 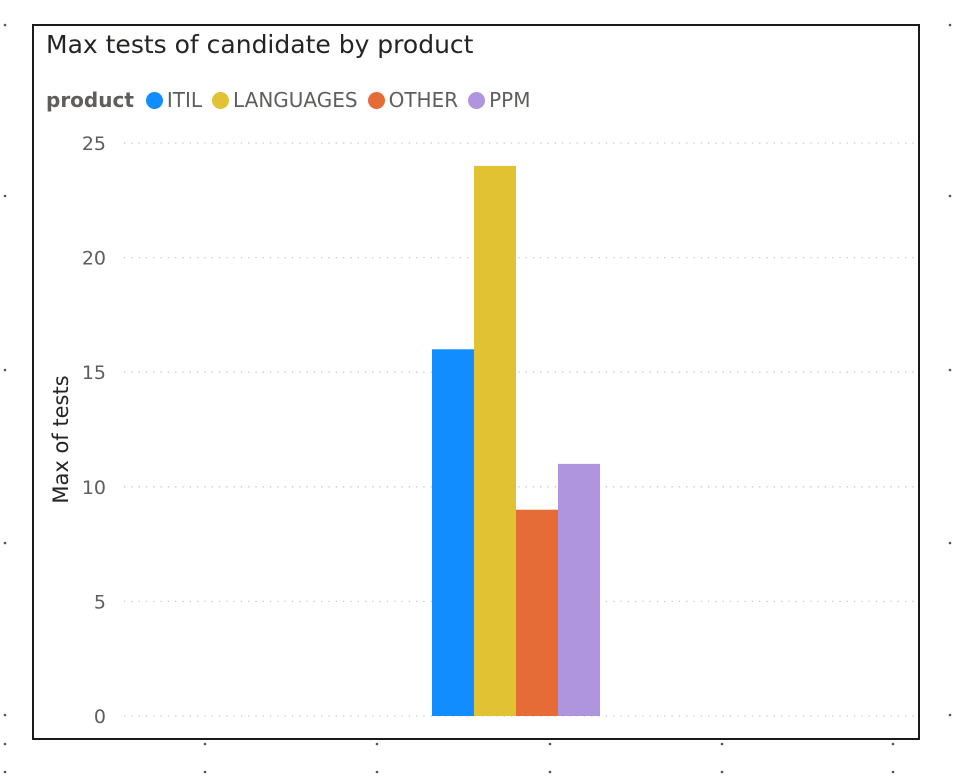 I want to click on legend-item-other: OTHER, so click(x=413, y=100).